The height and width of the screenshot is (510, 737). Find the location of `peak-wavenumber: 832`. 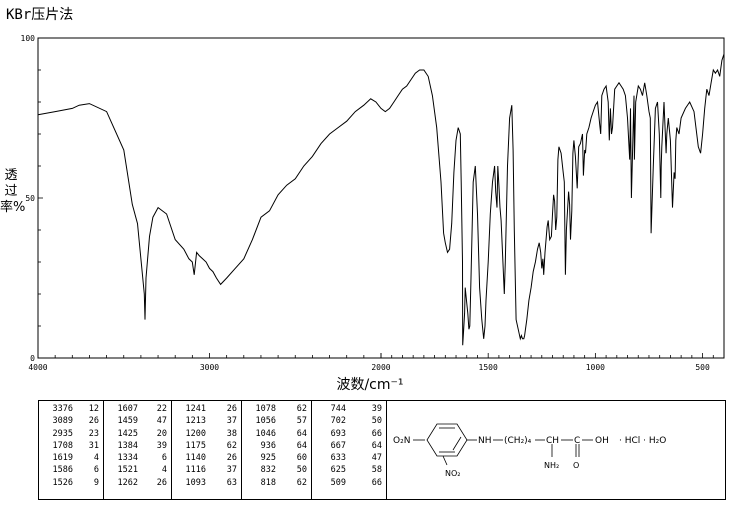

peak-wavenumber: 832 is located at coordinates (268, 470).